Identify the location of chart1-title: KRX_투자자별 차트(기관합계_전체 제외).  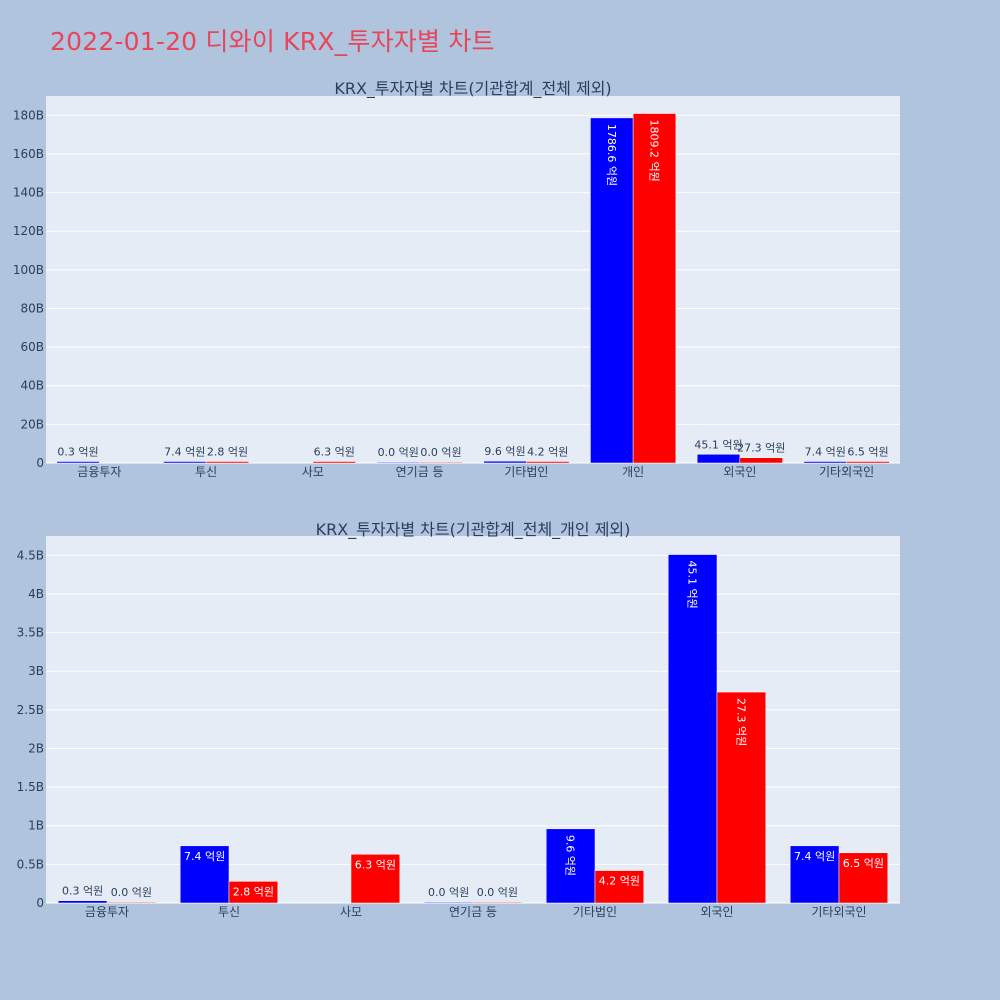
(472, 89).